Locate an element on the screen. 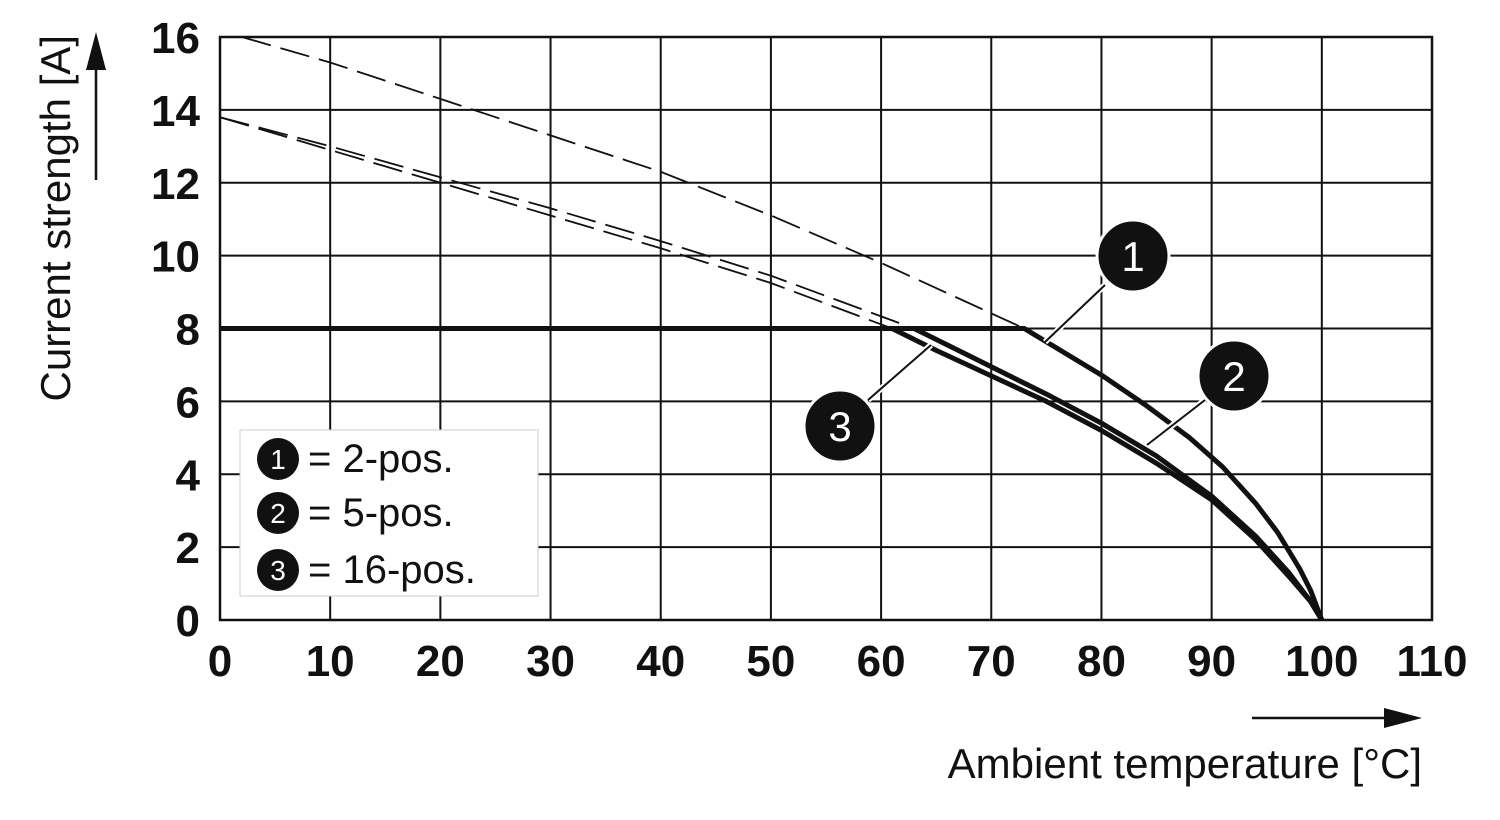  x-tick-label: 100 is located at coordinates (1321, 661).